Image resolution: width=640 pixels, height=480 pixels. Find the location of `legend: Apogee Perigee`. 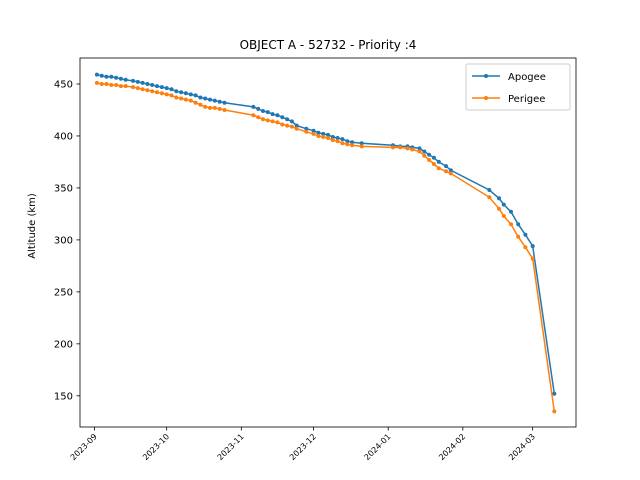

legend: Apogee Perigee is located at coordinates (518, 87).